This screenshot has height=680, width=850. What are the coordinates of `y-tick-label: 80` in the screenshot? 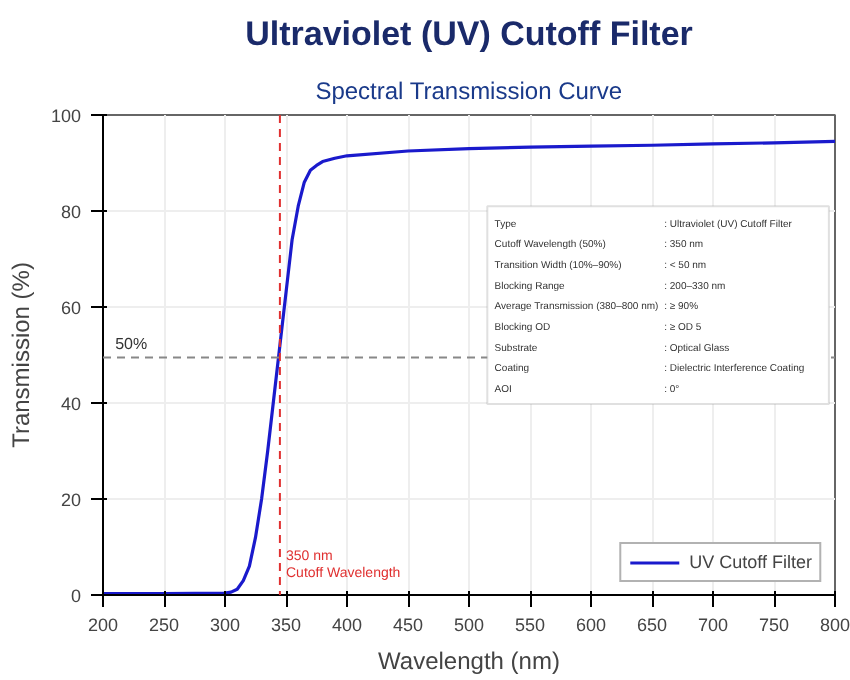 It's located at (71, 212).